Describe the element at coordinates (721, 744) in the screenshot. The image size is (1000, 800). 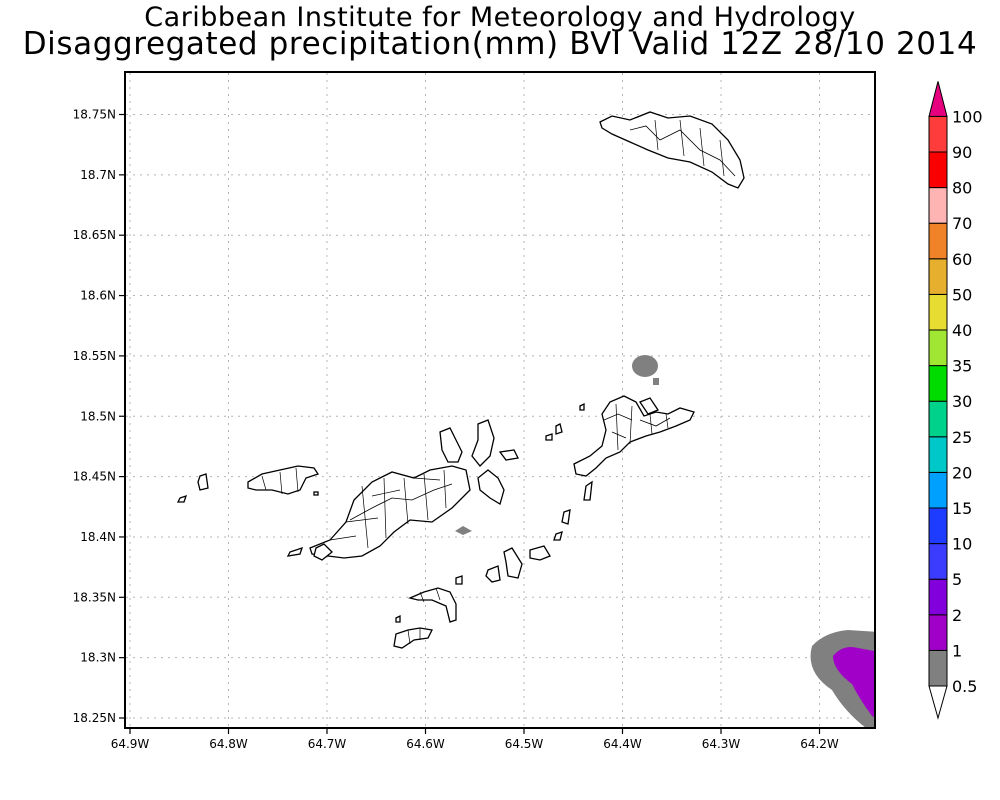
I see `x-tick-label: 64.3W` at that location.